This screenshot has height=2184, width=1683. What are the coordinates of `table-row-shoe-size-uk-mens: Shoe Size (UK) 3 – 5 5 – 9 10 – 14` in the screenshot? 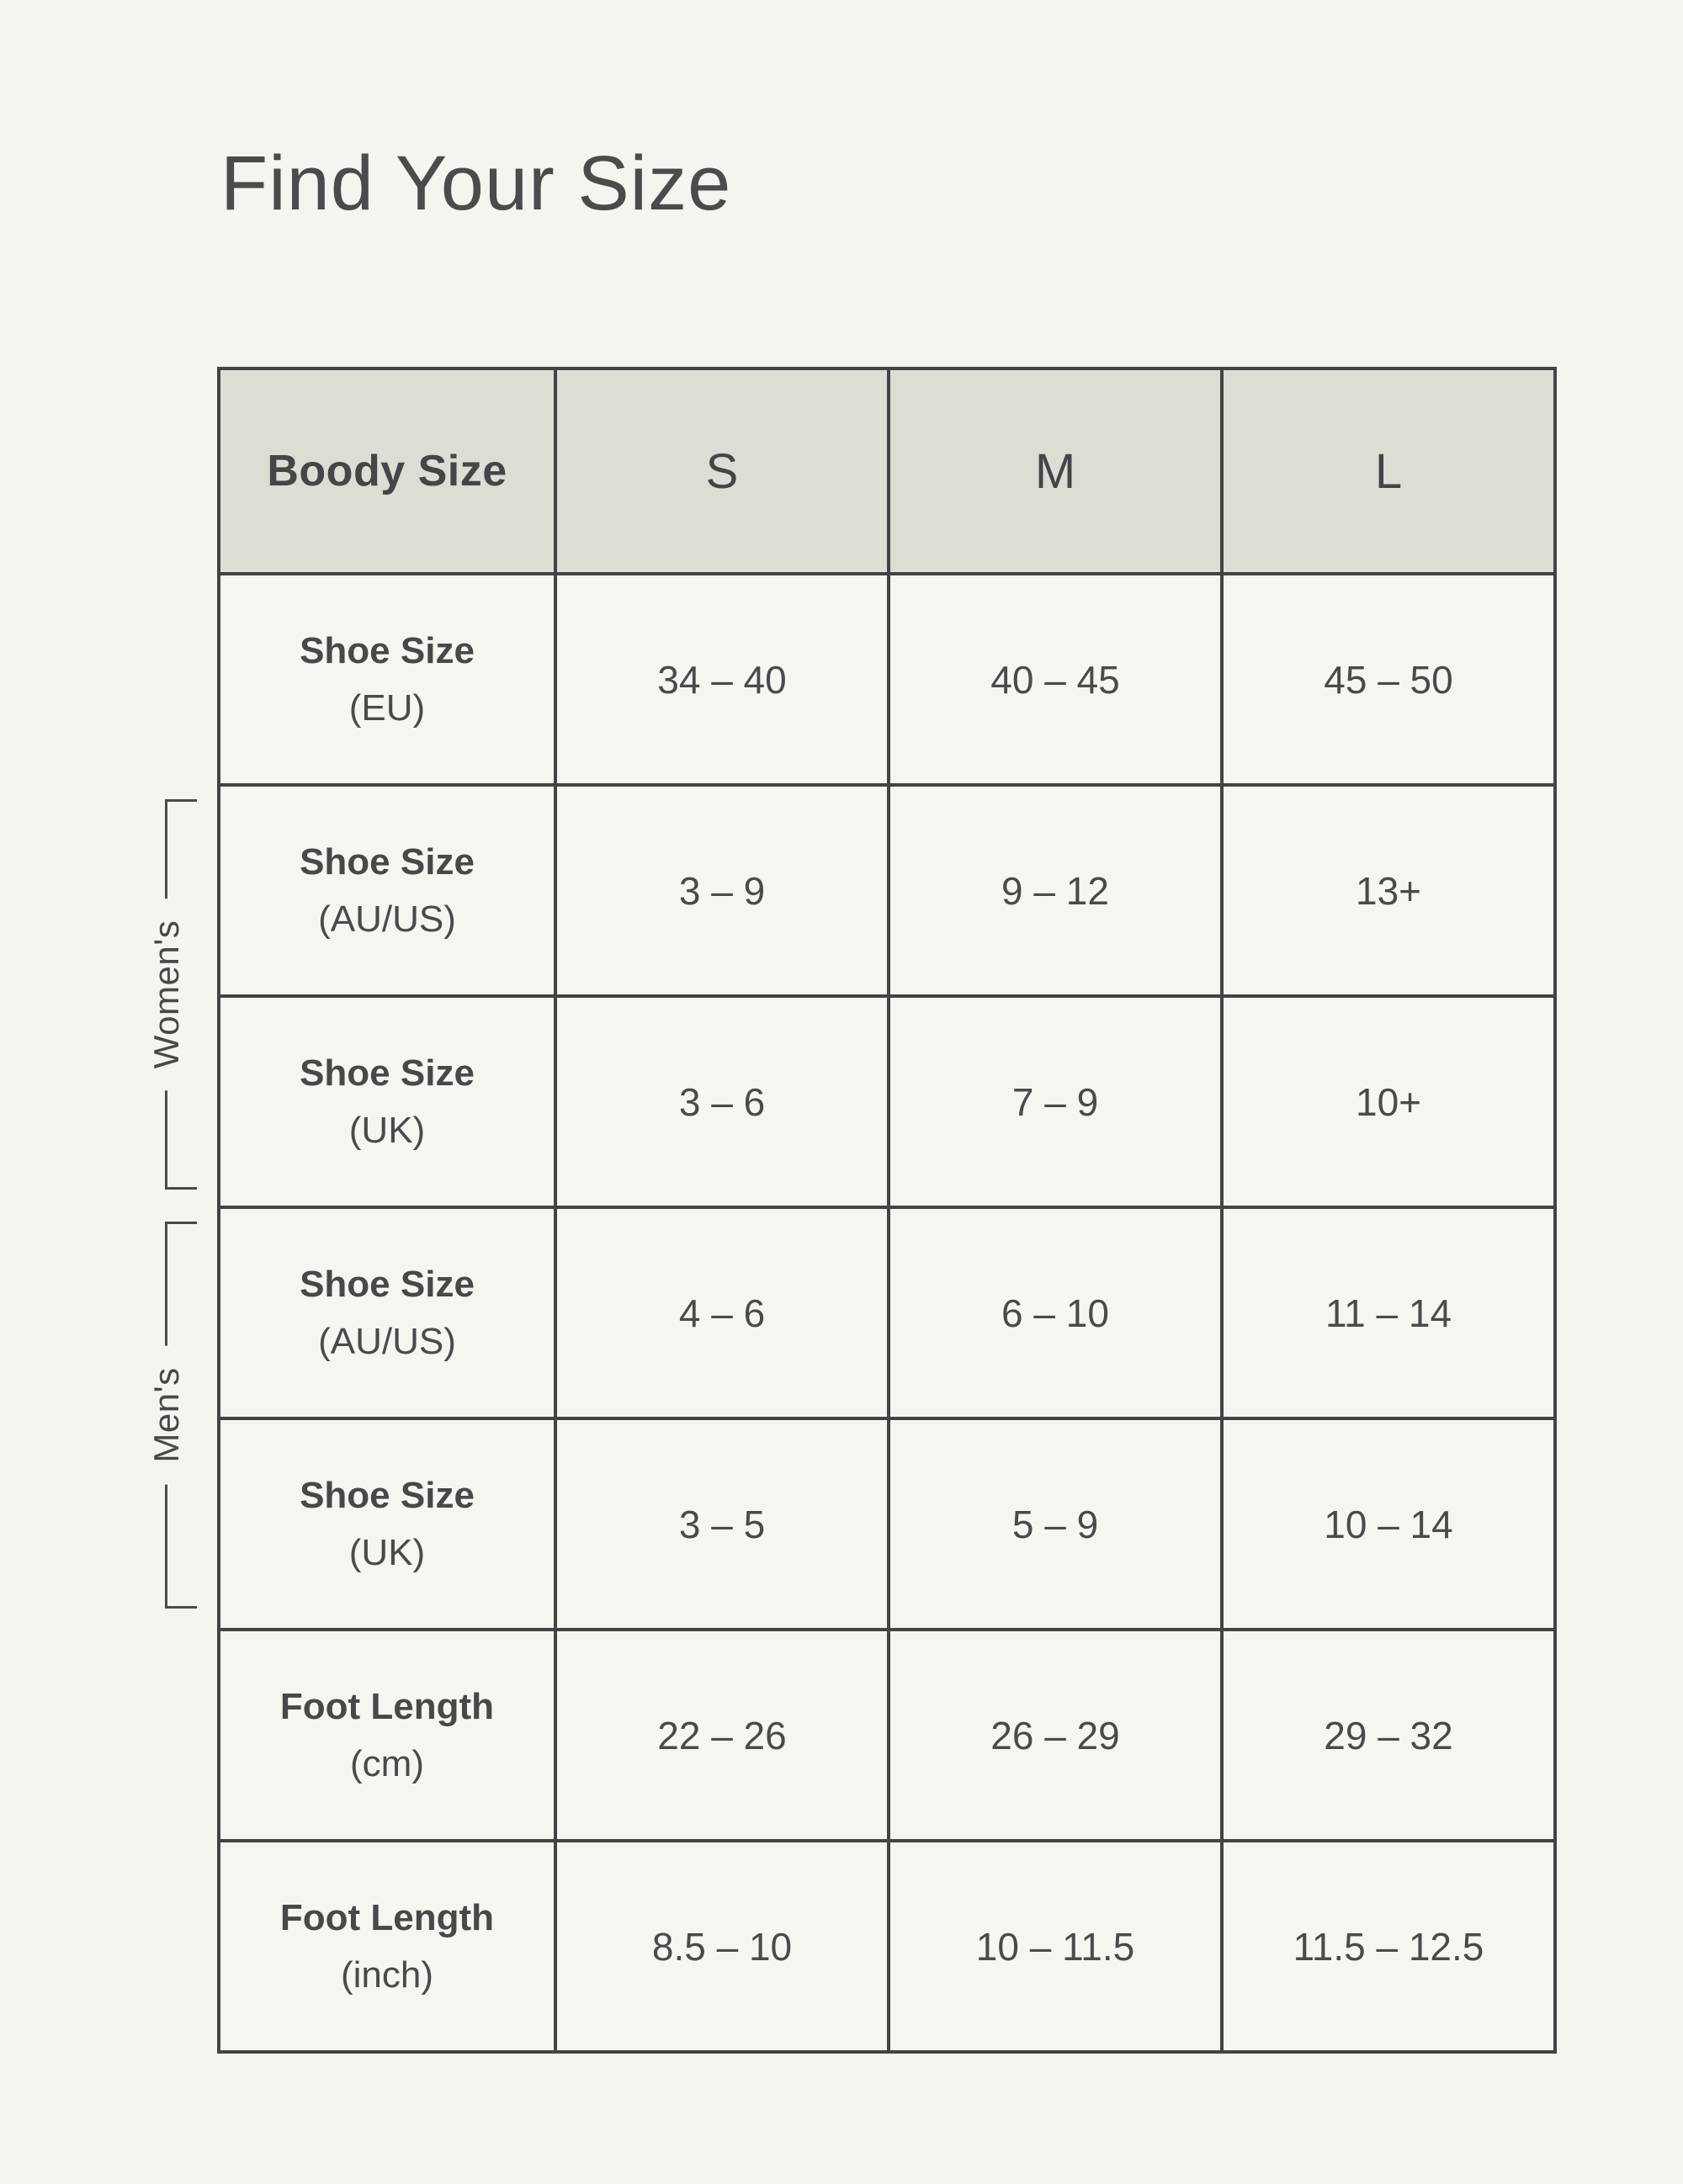 It's located at (887, 1524).